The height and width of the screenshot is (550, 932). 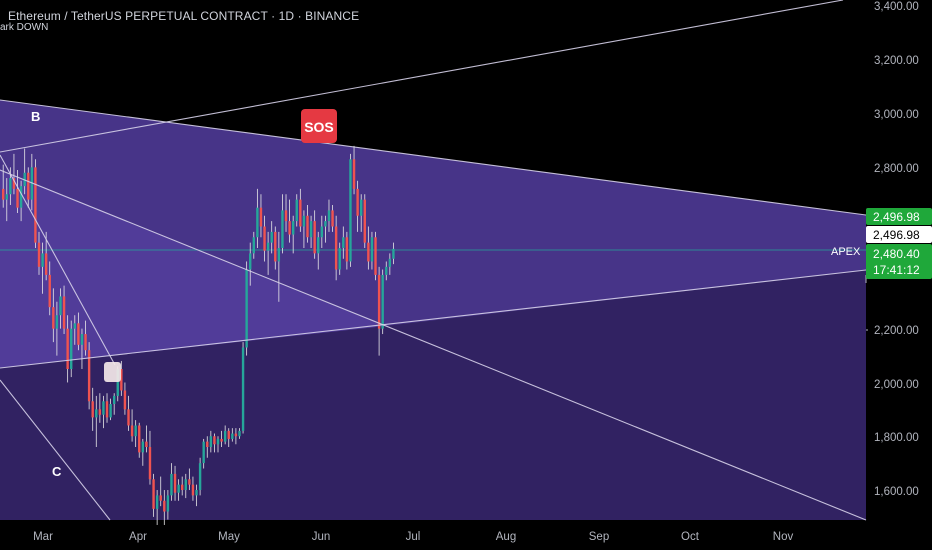 What do you see at coordinates (58, 260) in the screenshot?
I see `fib-diagonal-line` at bounding box center [58, 260].